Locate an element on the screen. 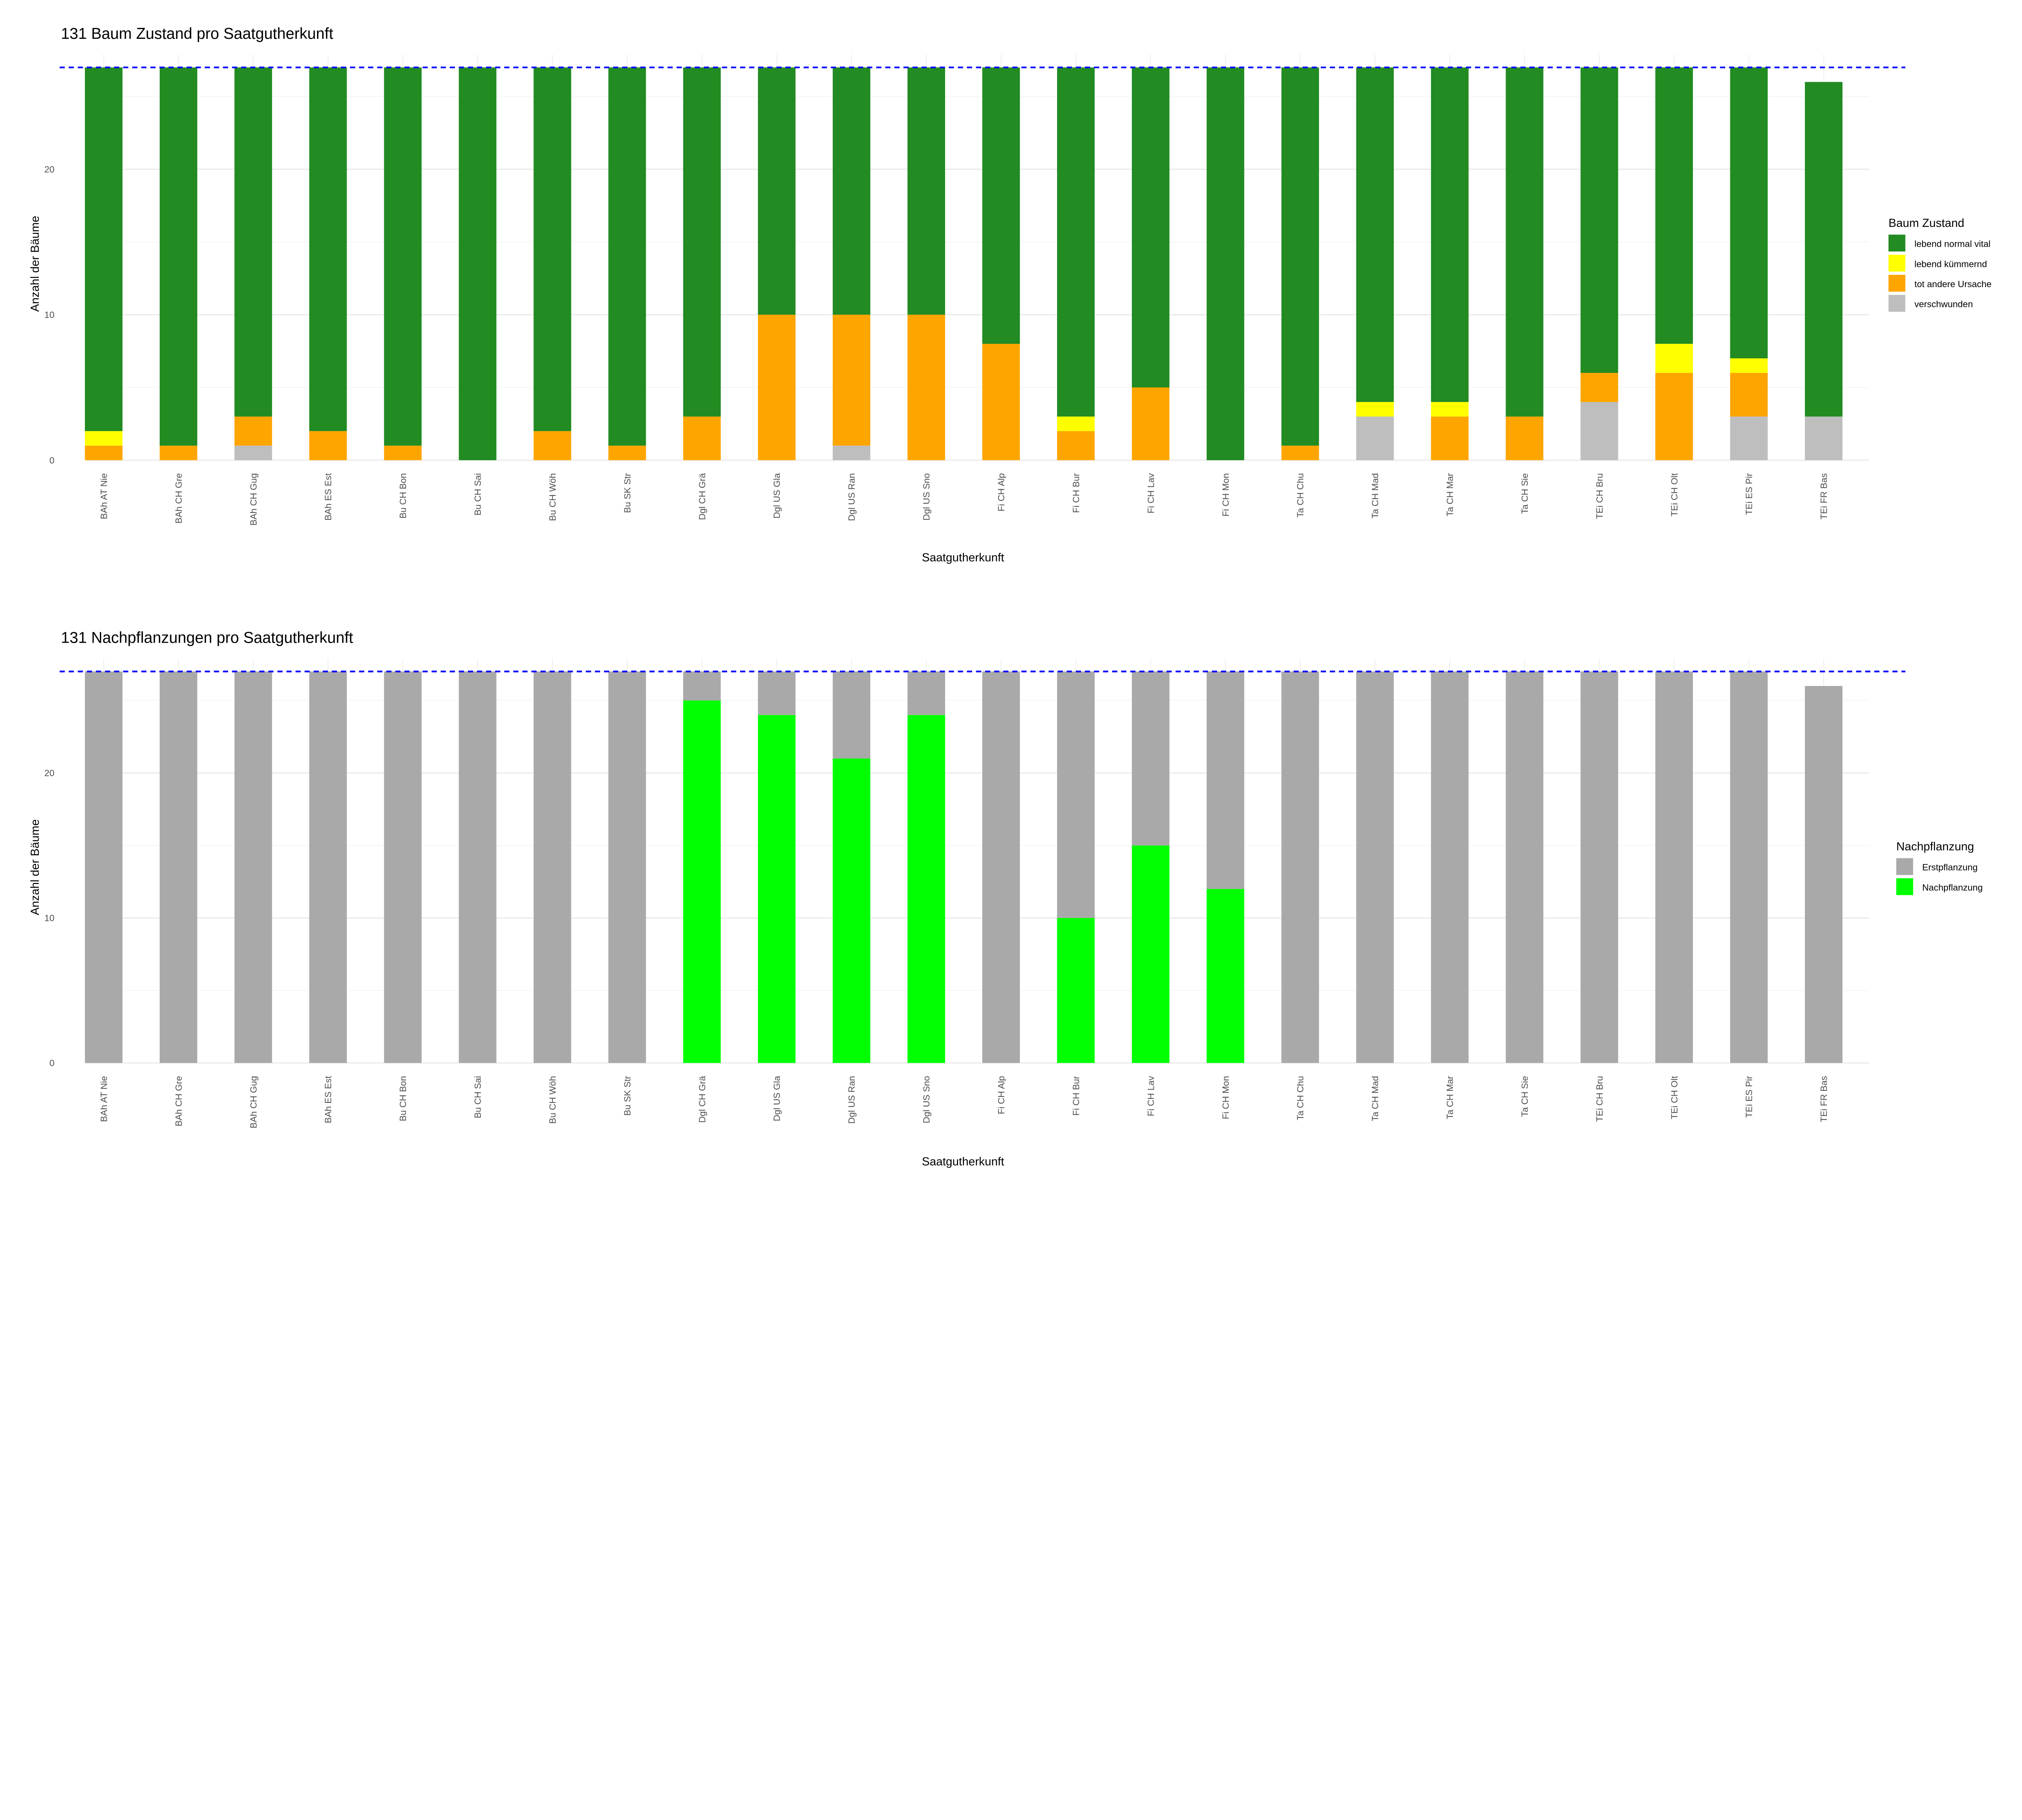 This screenshot has width=2022, height=1820. x-tick-label: Dgl CH Grä is located at coordinates (702, 1099).